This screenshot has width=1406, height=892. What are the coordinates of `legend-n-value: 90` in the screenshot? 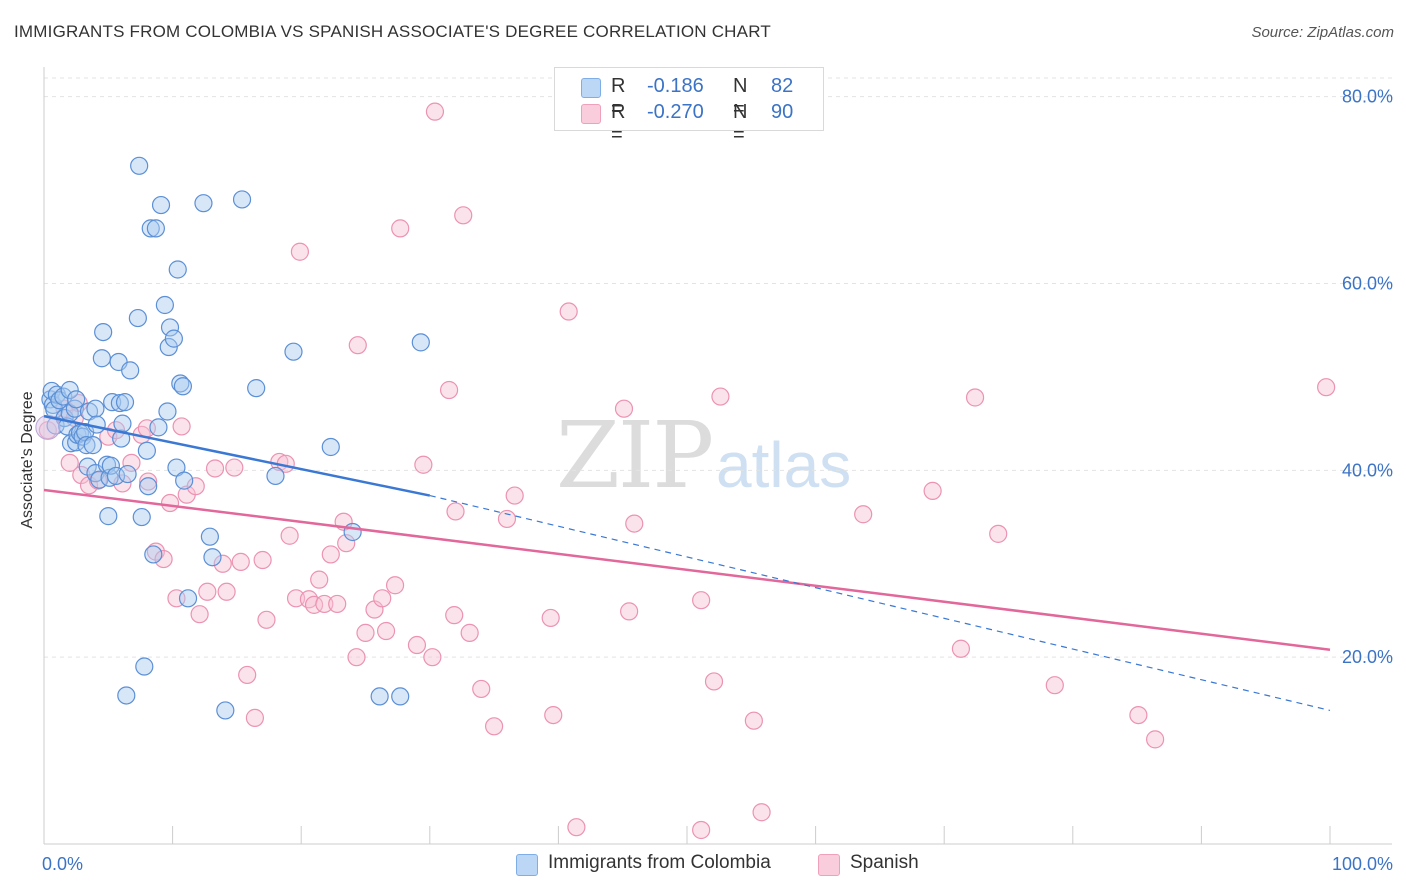 It's located at (782, 112).